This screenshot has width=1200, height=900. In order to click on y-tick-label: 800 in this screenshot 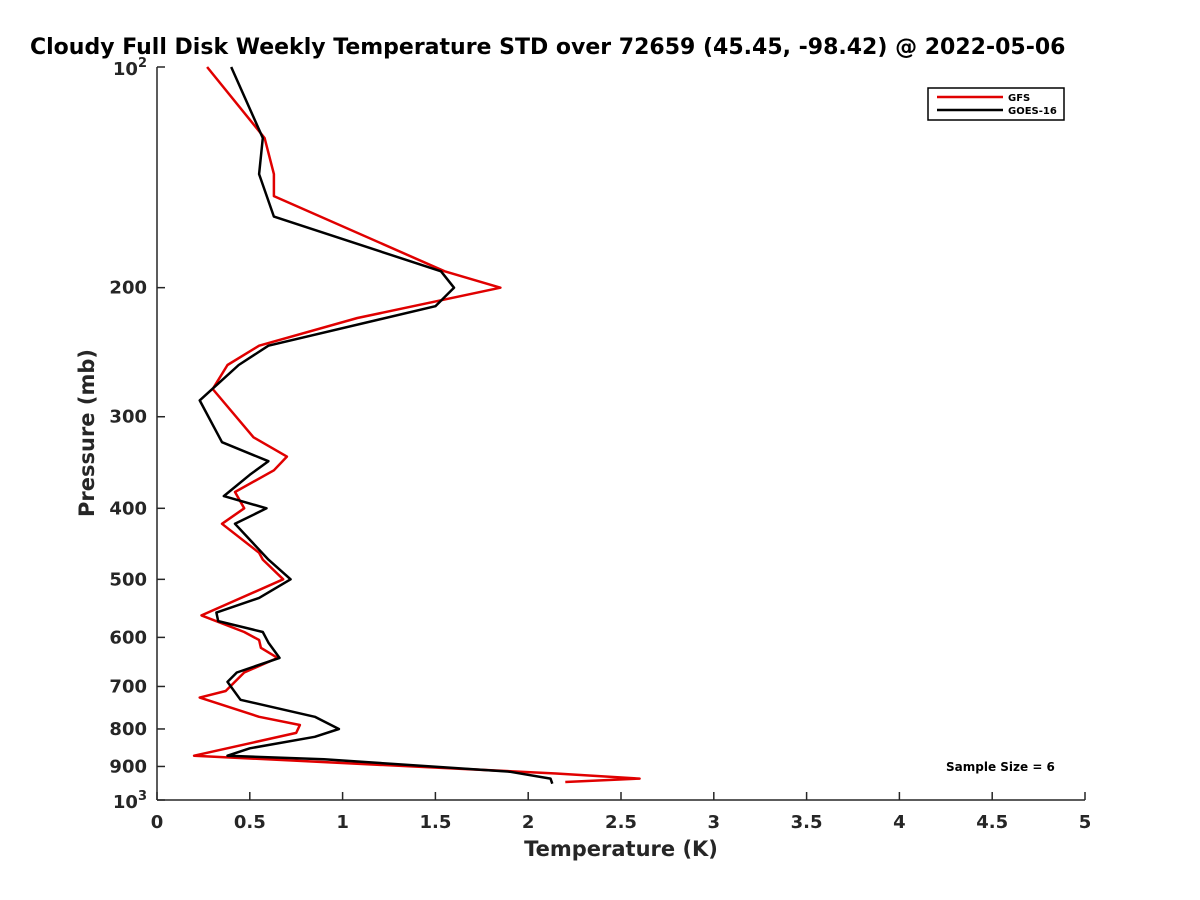, I will do `click(128, 729)`.